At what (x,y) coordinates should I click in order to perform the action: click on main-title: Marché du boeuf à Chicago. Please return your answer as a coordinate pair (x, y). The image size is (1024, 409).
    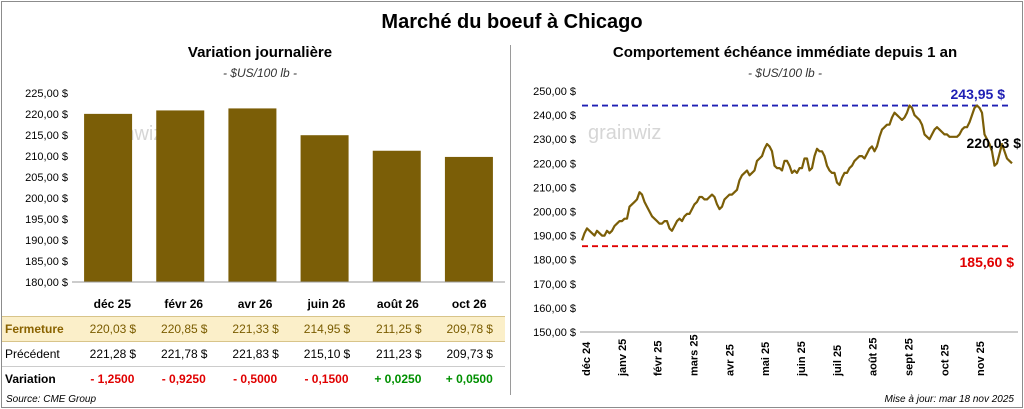
    Looking at the image, I should click on (512, 22).